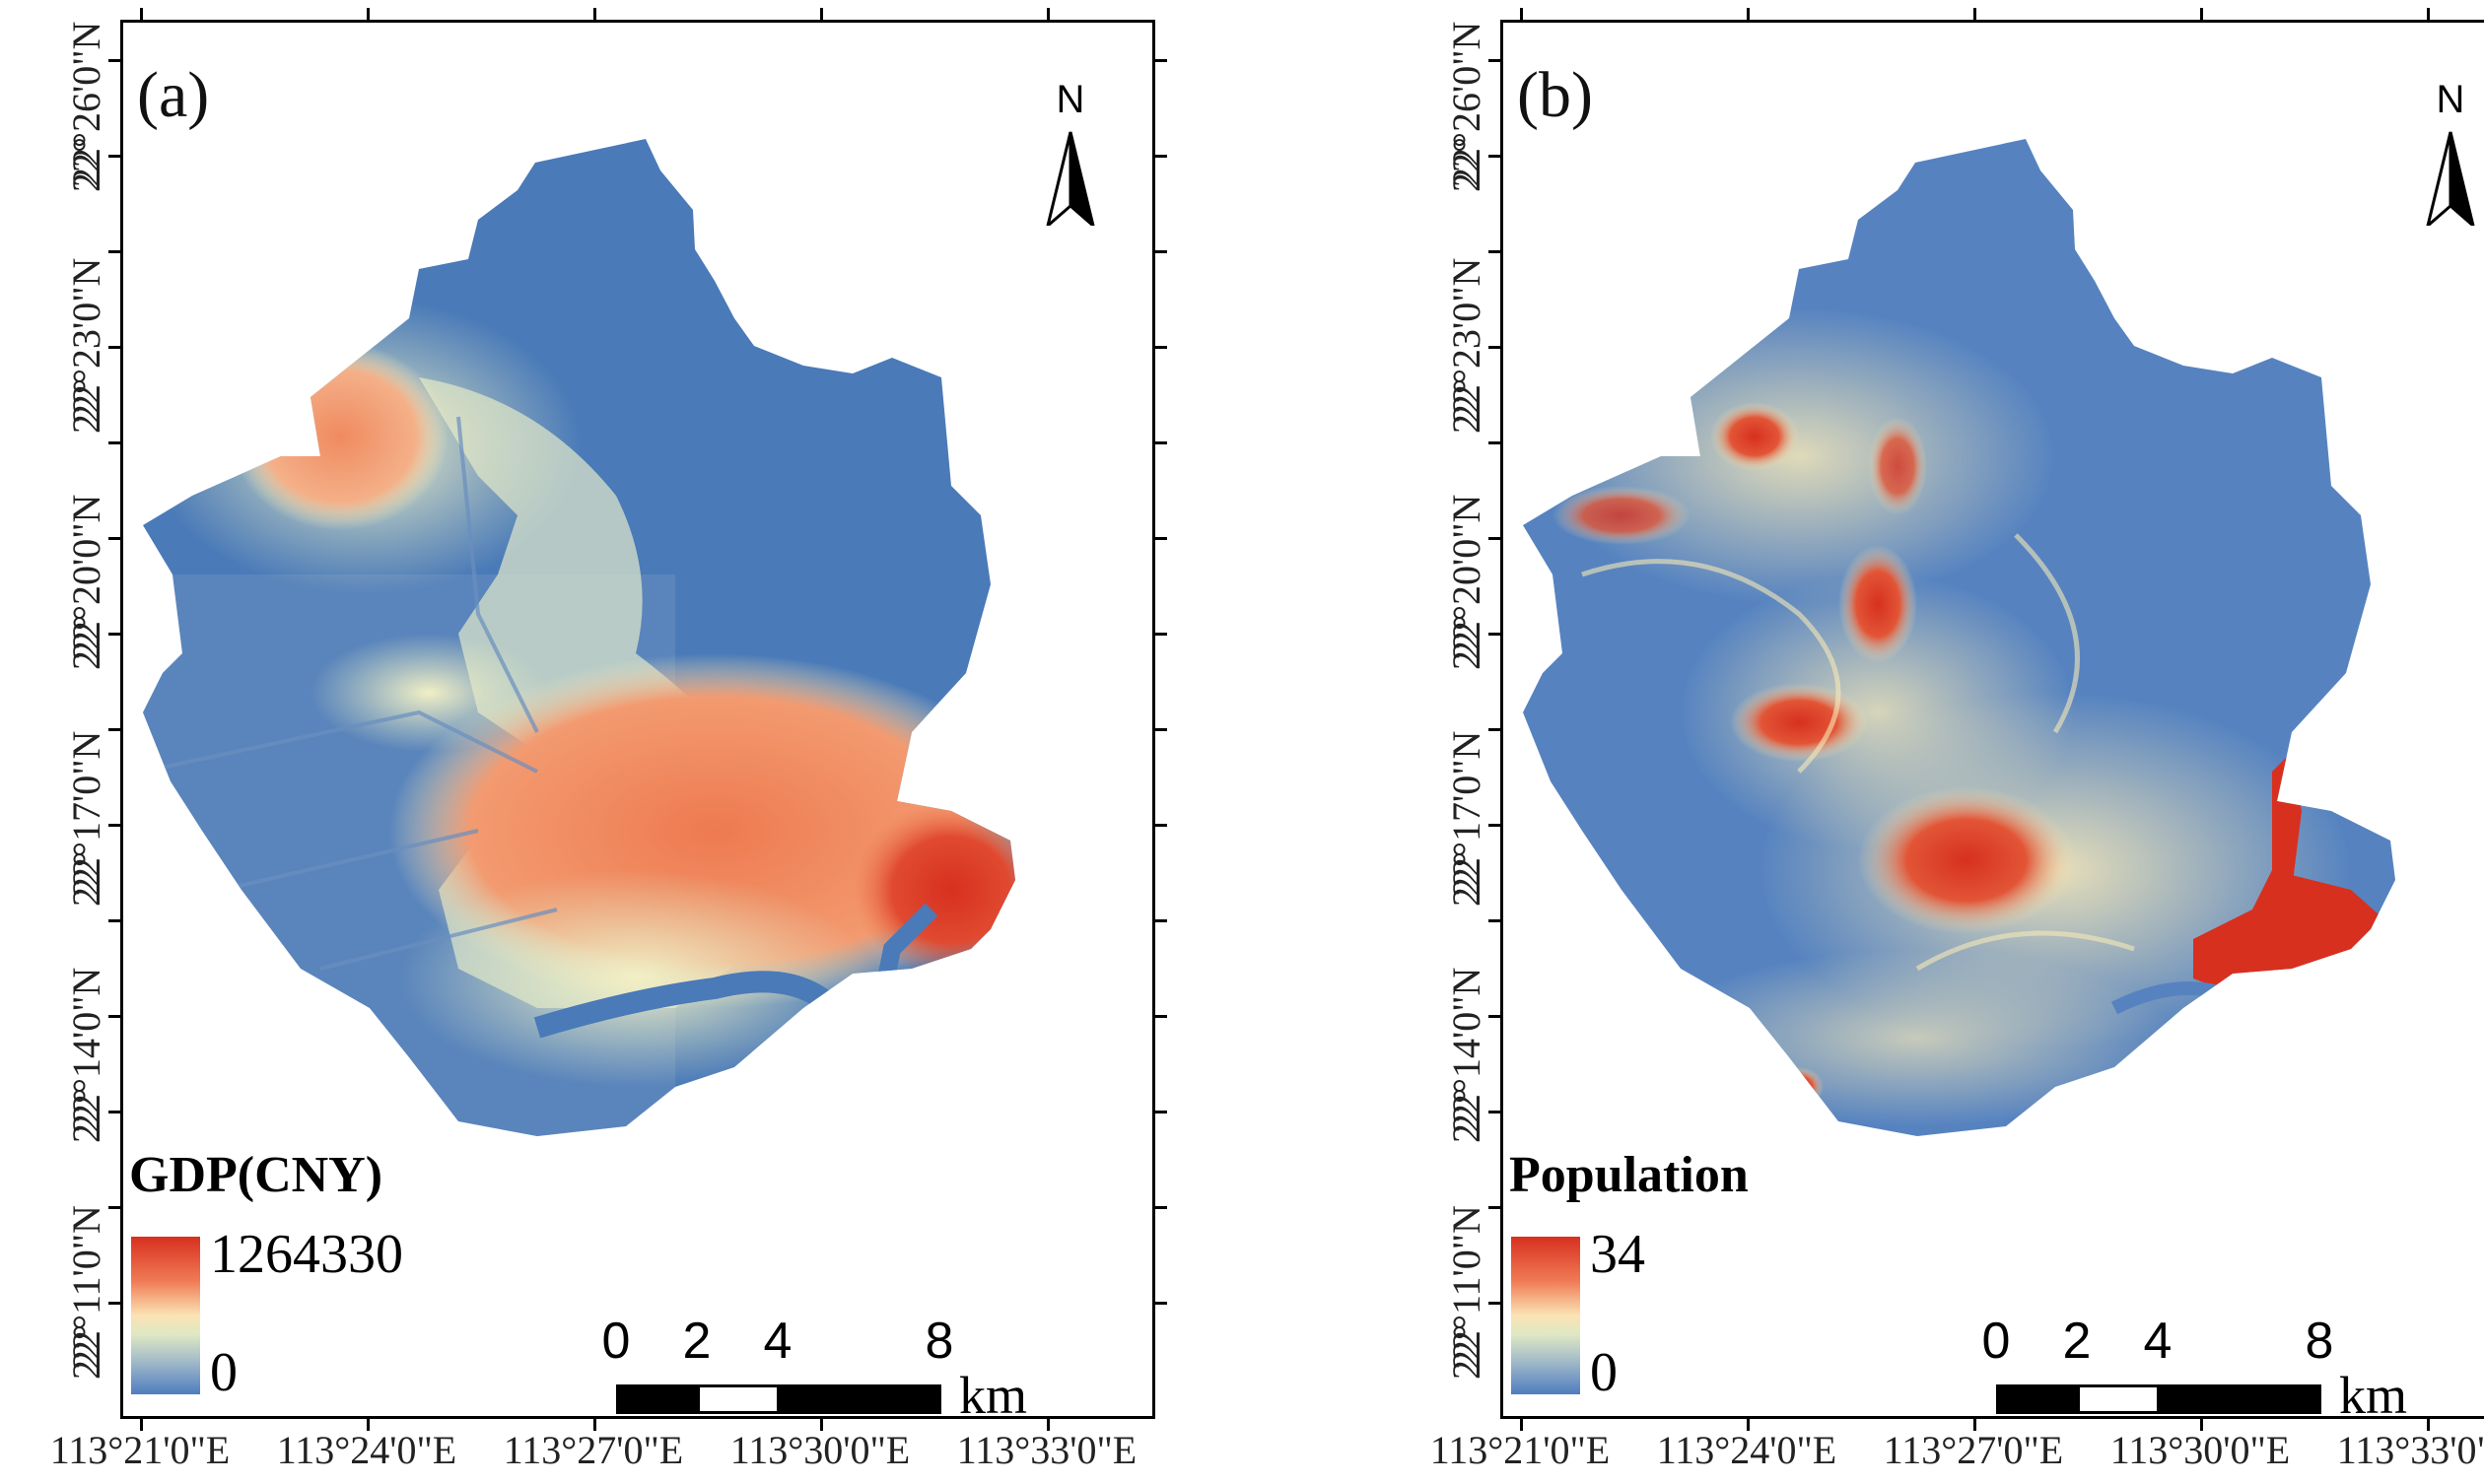  Describe the element at coordinates (820, 1450) in the screenshot. I see `longitude-label: 113°30'0"E` at that location.